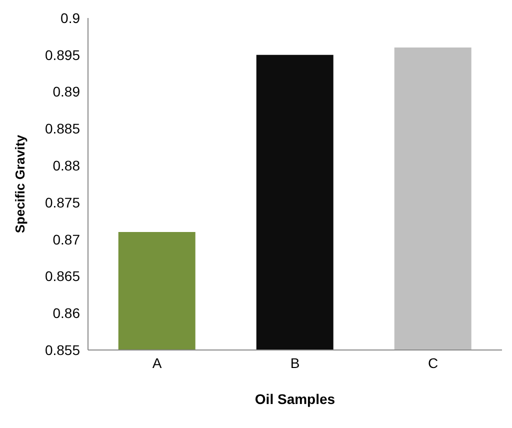 This screenshot has width=512, height=428. Describe the element at coordinates (66, 92) in the screenshot. I see `y-tick-label: 0.89` at that location.